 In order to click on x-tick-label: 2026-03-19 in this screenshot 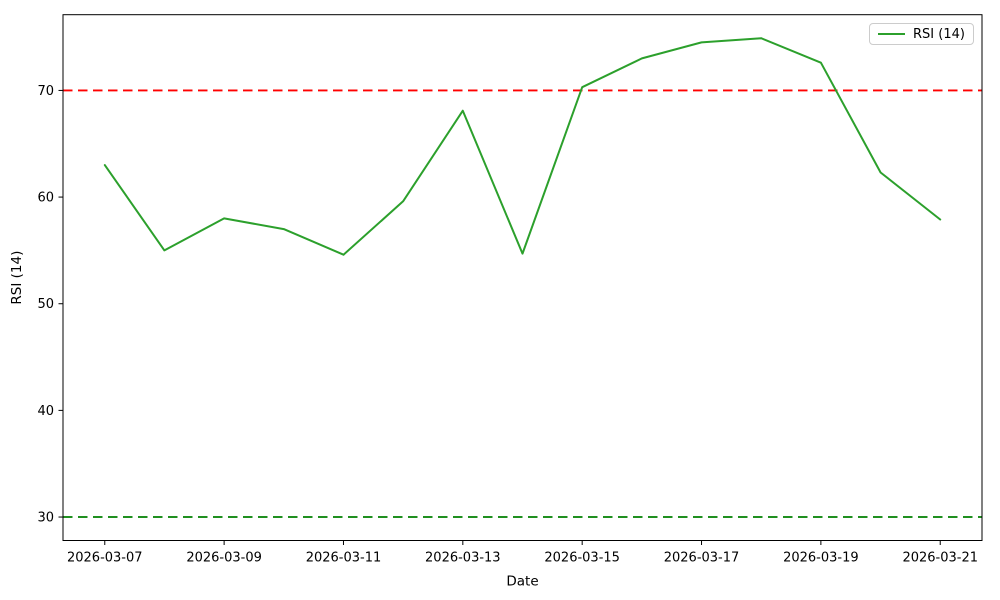, I will do `click(821, 558)`.